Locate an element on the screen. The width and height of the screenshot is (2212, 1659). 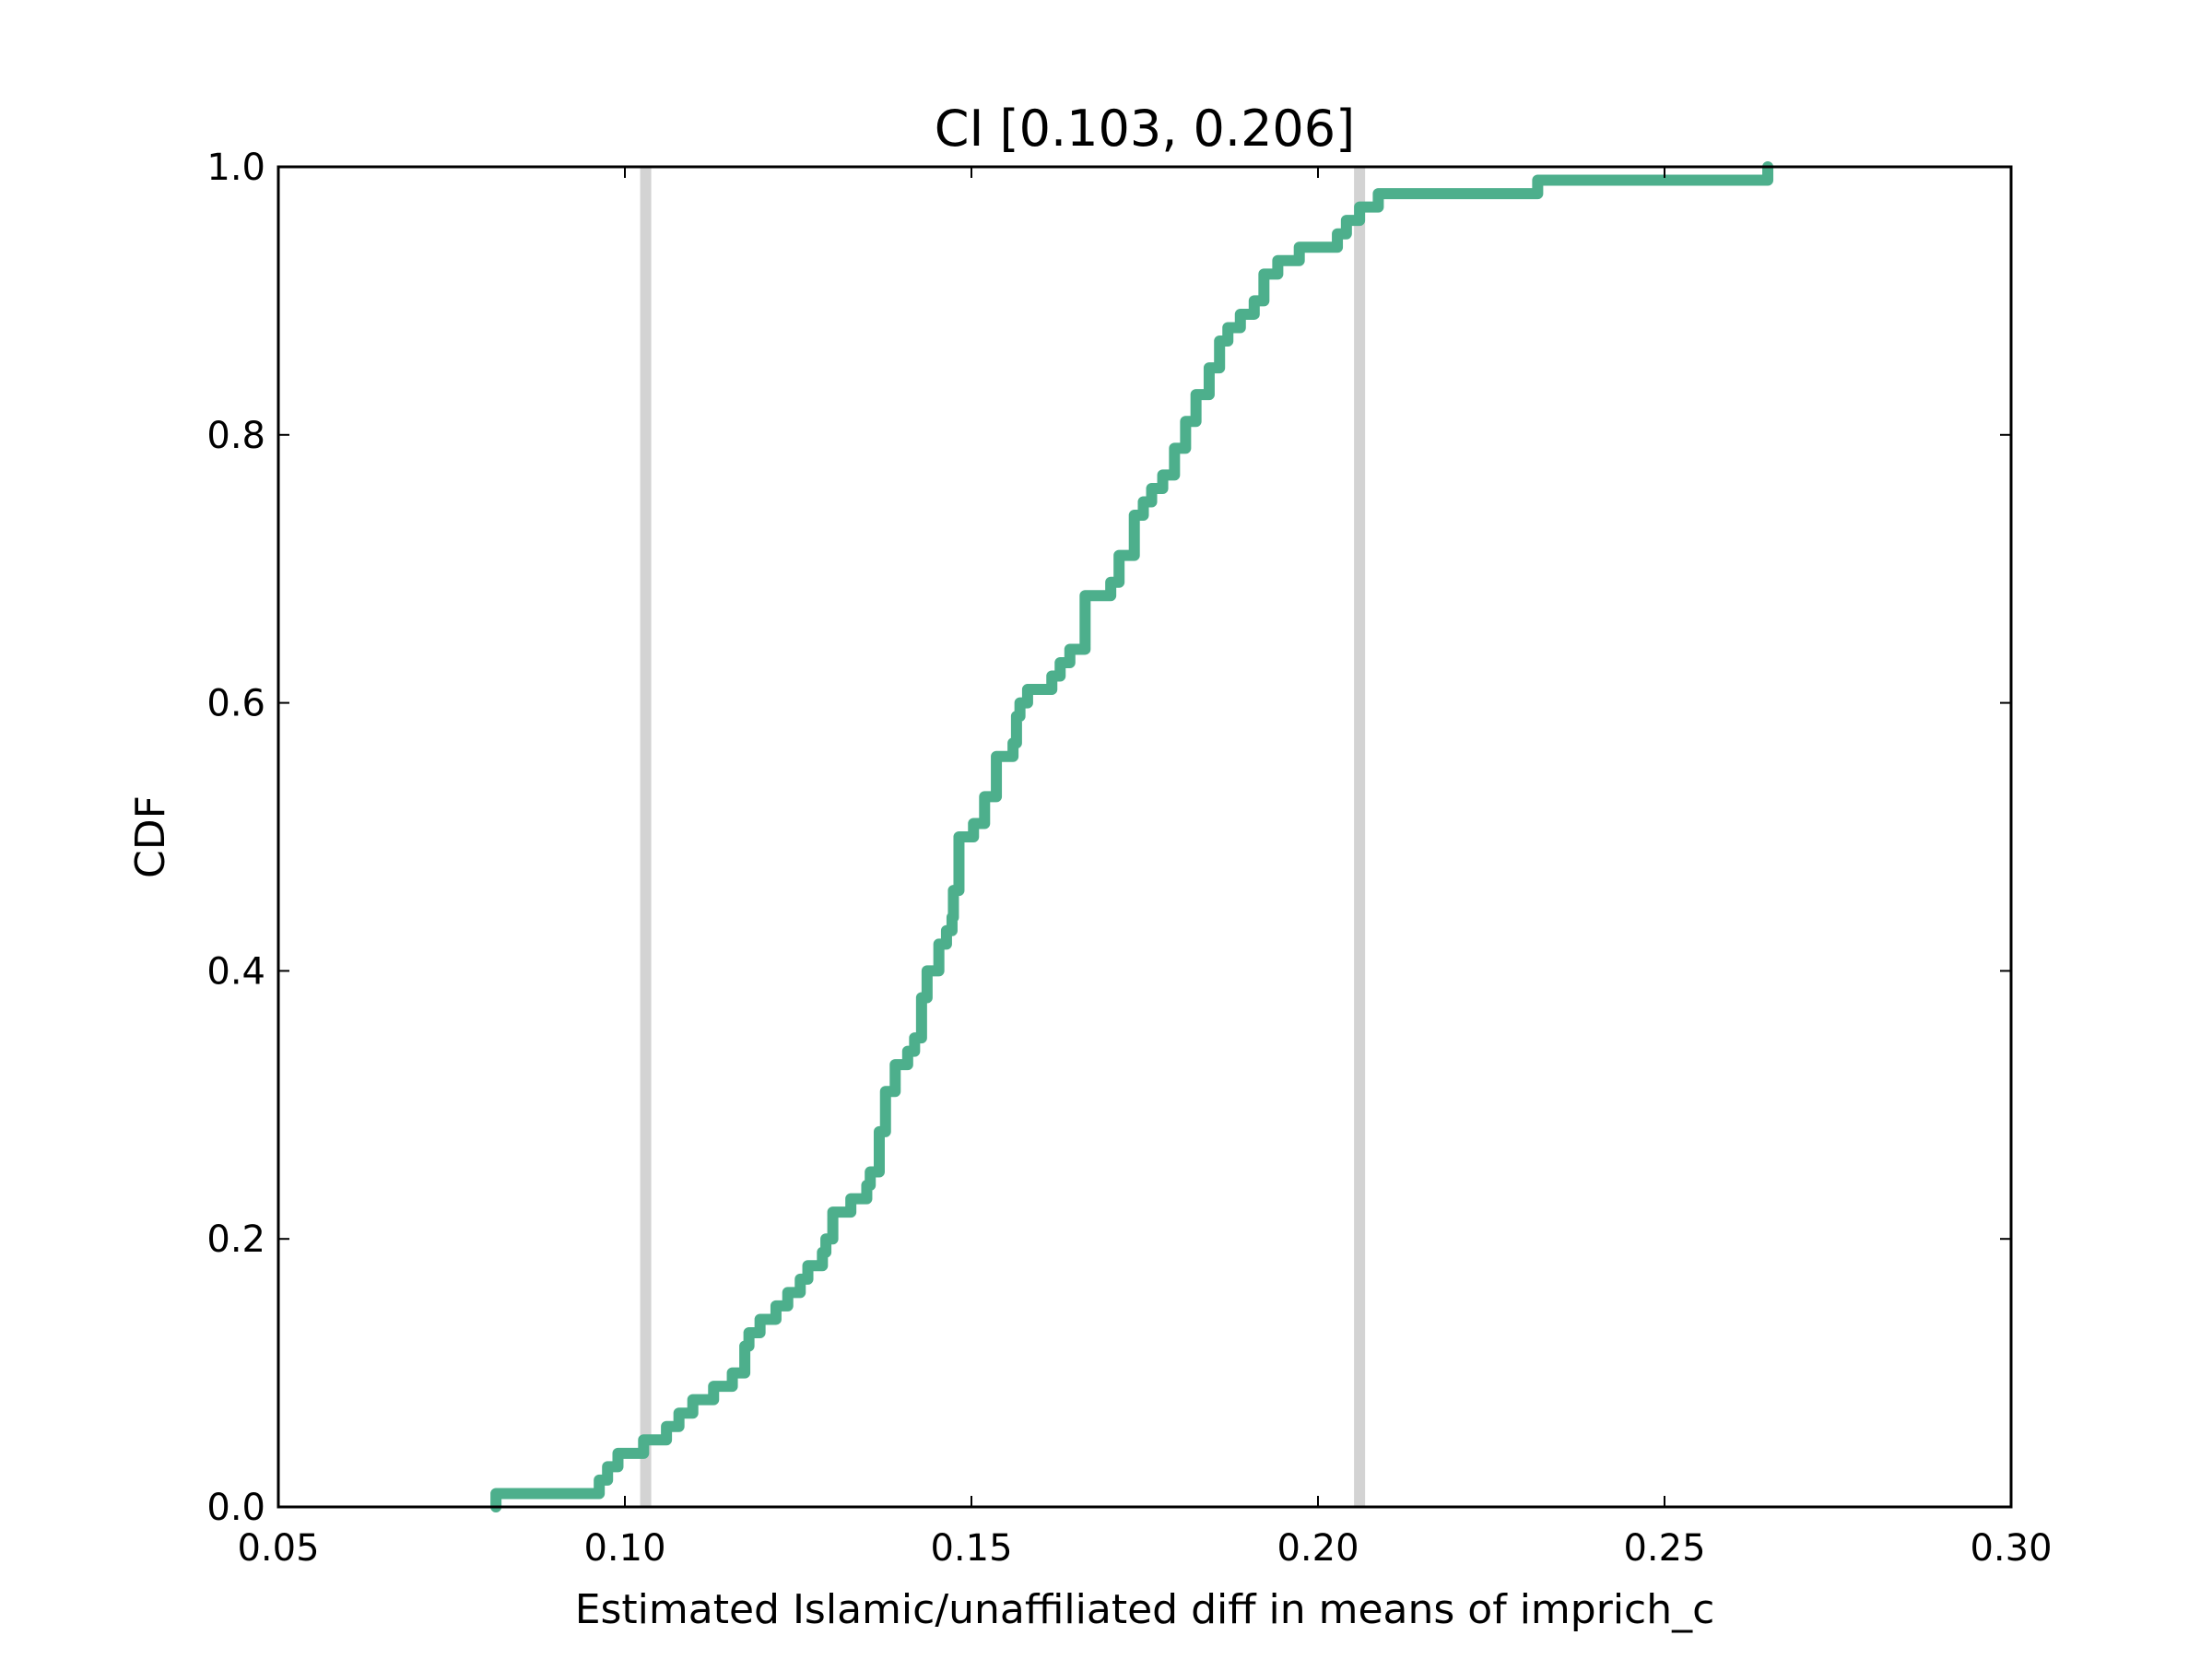
y-tick-label: 0.8 is located at coordinates (235, 436).